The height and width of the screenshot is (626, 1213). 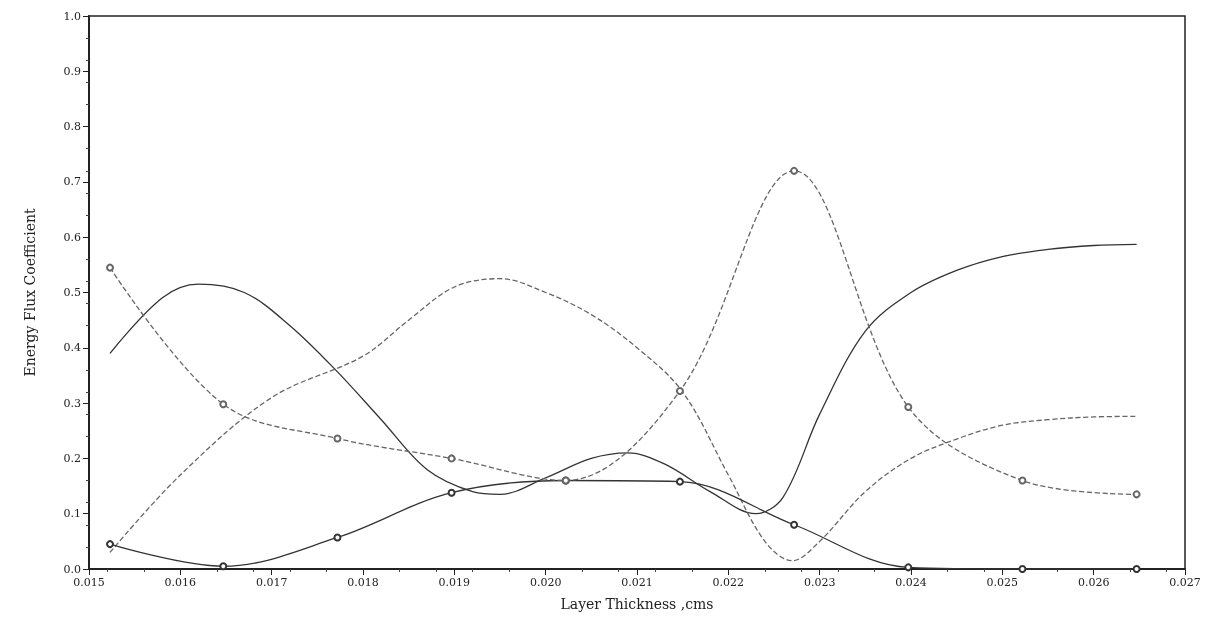 What do you see at coordinates (30, 292) in the screenshot?
I see `y-axis-title: Energy Flux Coefficient` at bounding box center [30, 292].